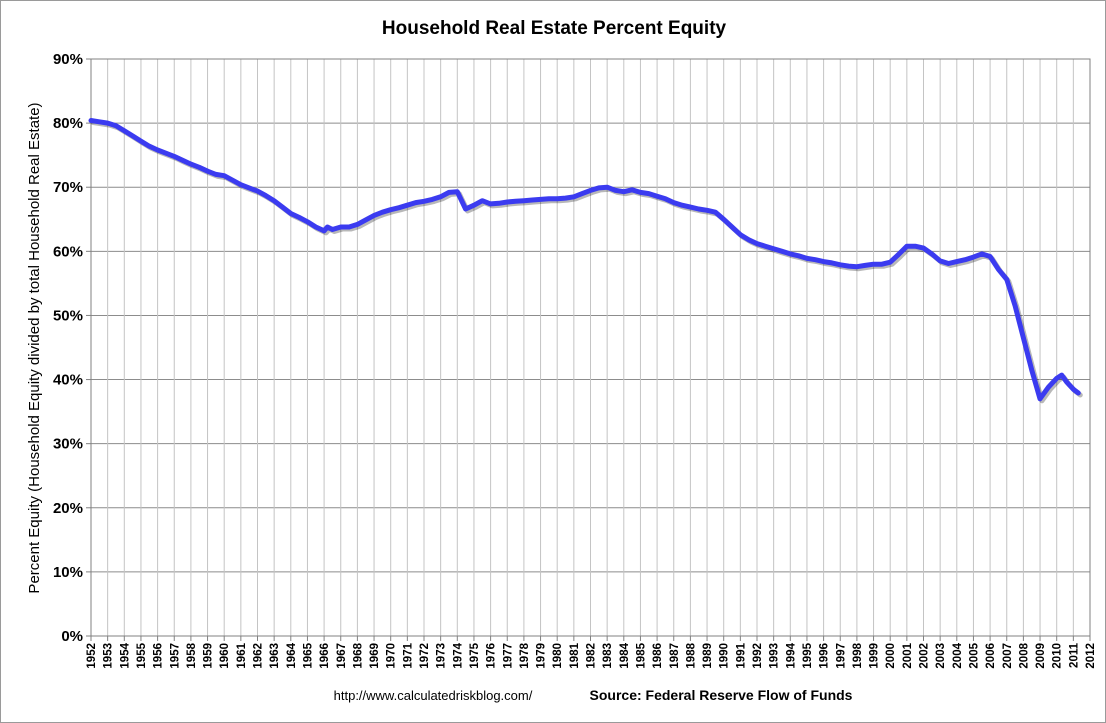  What do you see at coordinates (775, 656) in the screenshot?
I see `x-tick-label: 1993` at bounding box center [775, 656].